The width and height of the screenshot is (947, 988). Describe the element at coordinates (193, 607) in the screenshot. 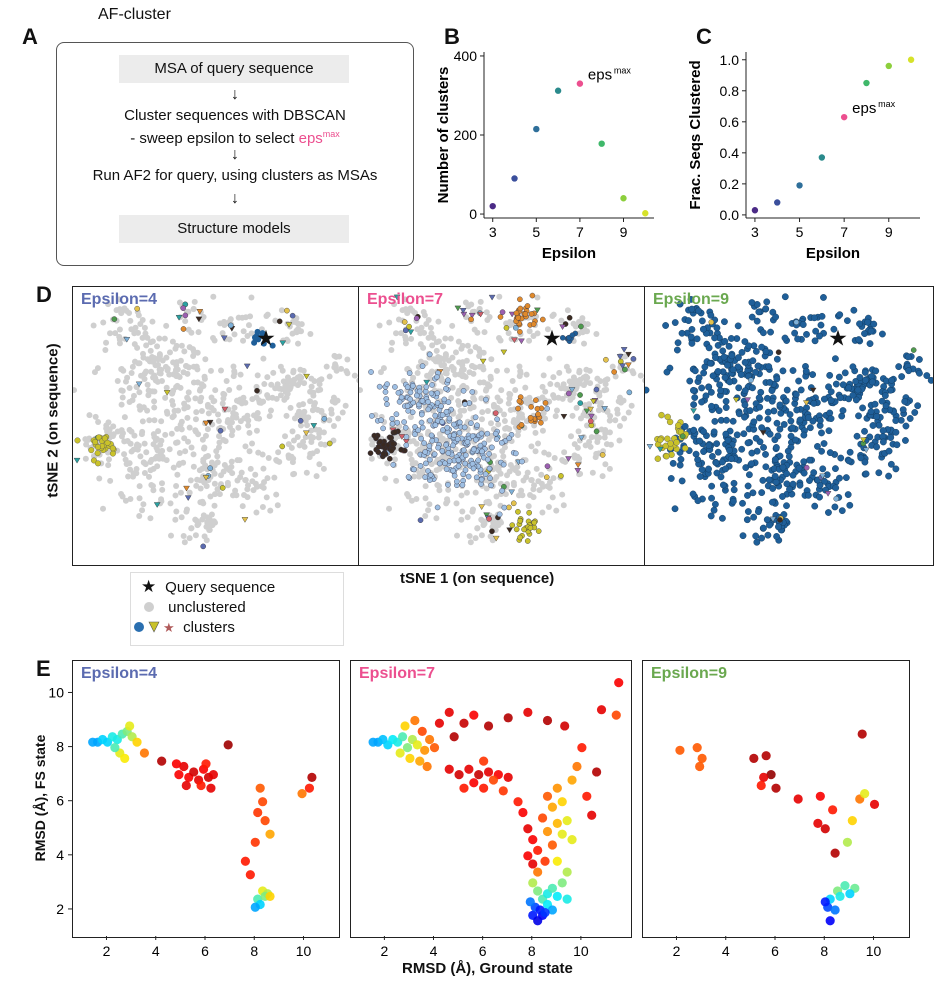

I see `legend-row-unclustered: unclustered` at that location.